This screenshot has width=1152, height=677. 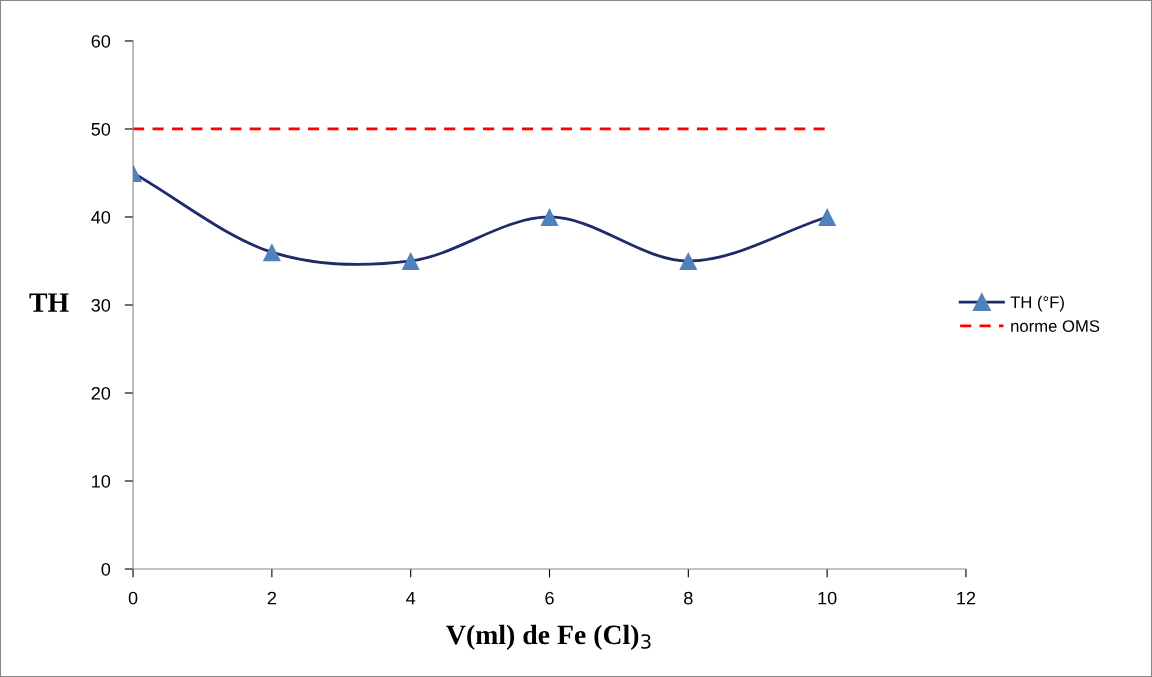 I want to click on legend-label: norme OMS, so click(x=1055, y=326).